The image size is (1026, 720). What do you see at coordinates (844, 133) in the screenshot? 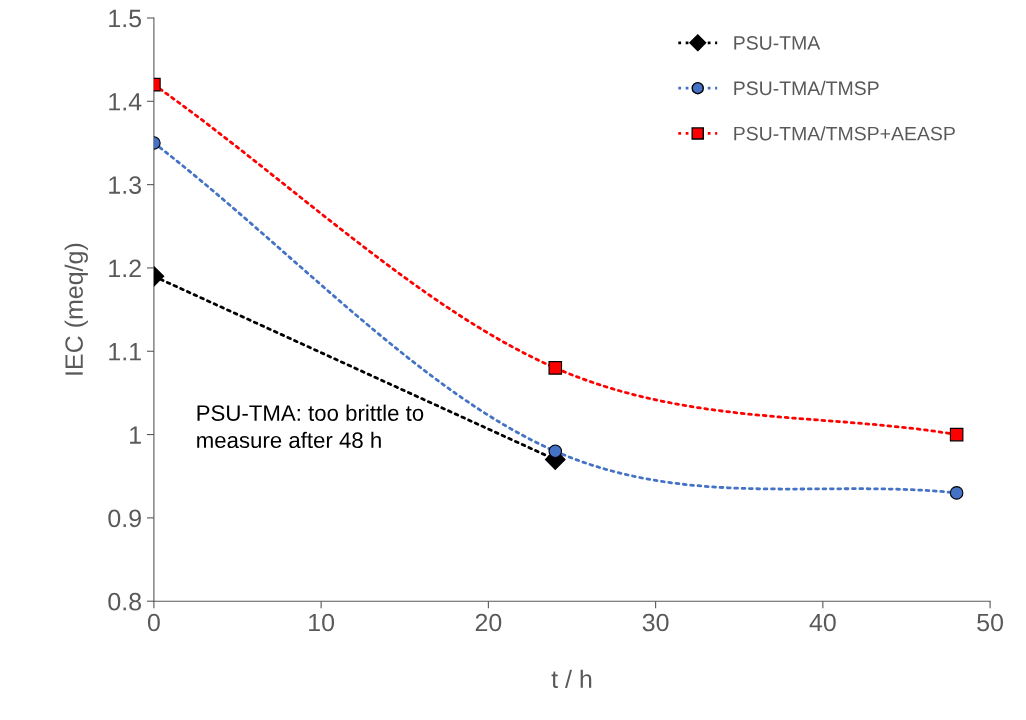
I see `legend-label: PSU-TMA/TMSP+AEASP` at bounding box center [844, 133].